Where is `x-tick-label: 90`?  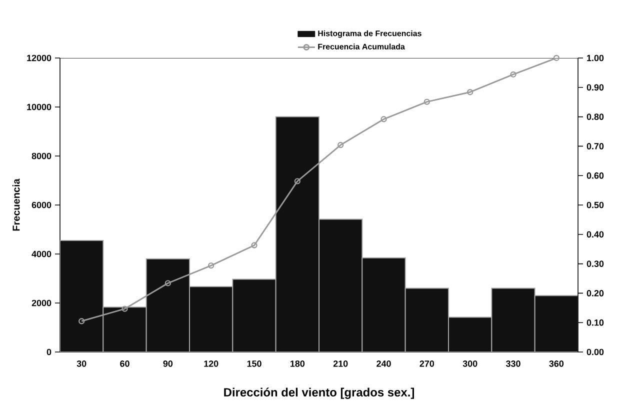
x-tick-label: 90 is located at coordinates (168, 363).